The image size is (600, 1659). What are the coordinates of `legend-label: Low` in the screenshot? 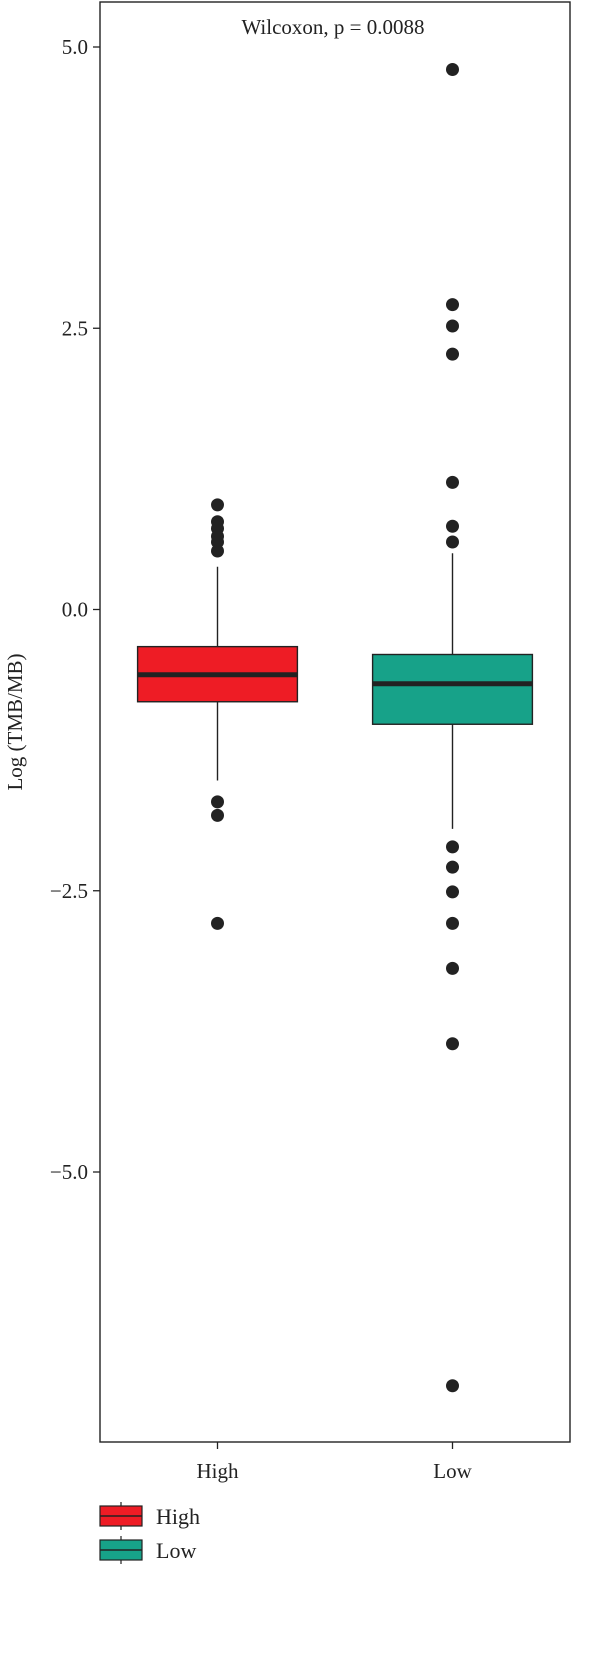 It's located at (176, 1550).